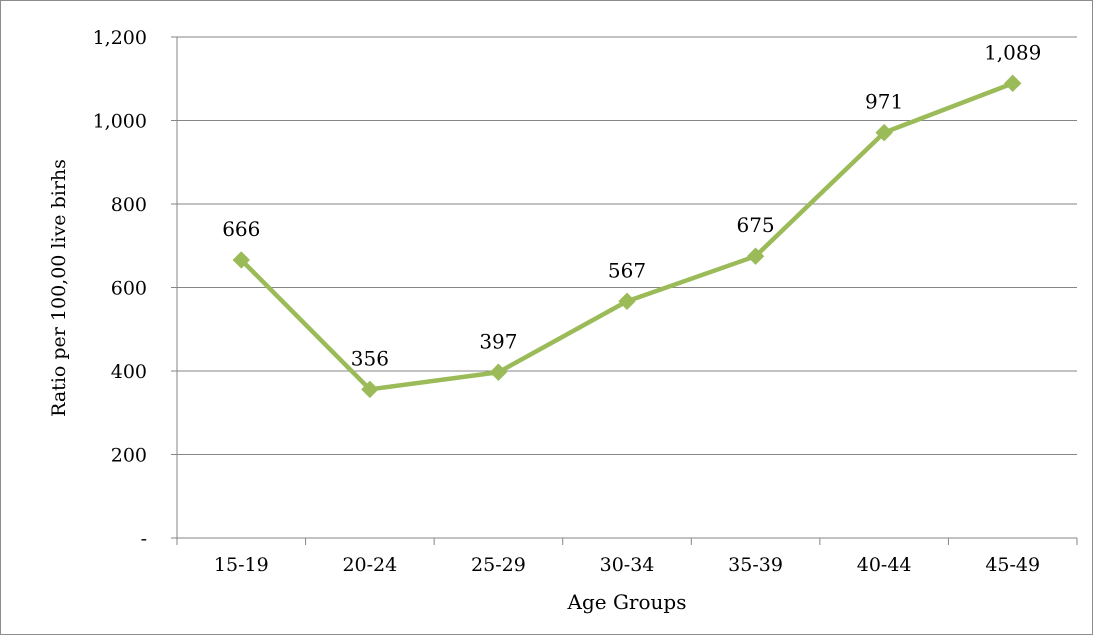  Describe the element at coordinates (627, 565) in the screenshot. I see `x-tick-label: 30-34` at that location.